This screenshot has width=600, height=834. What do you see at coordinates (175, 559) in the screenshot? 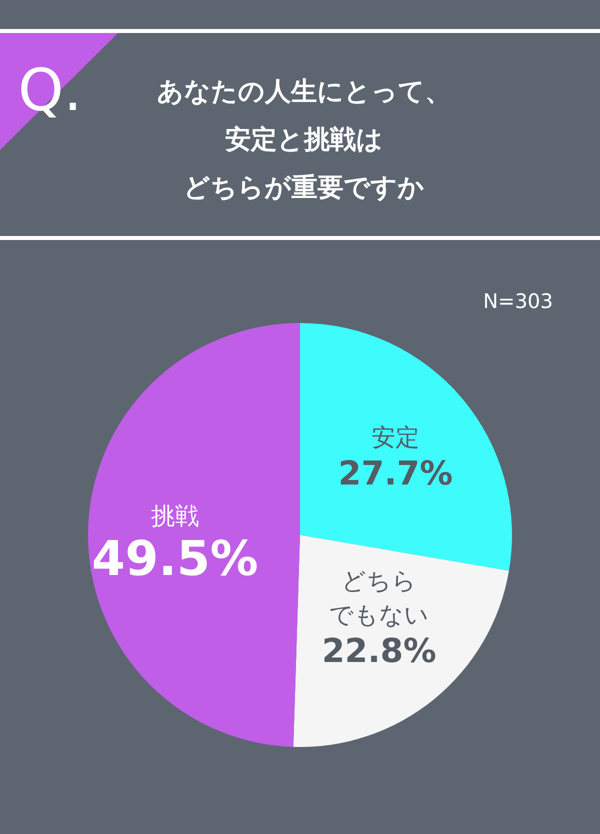
I see `data-label: 49.5%` at bounding box center [175, 559].